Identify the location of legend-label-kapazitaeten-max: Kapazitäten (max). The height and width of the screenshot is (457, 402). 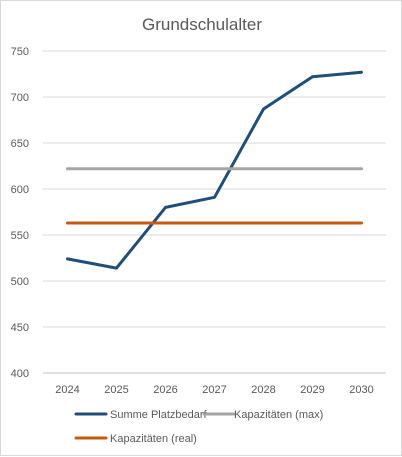
(278, 415).